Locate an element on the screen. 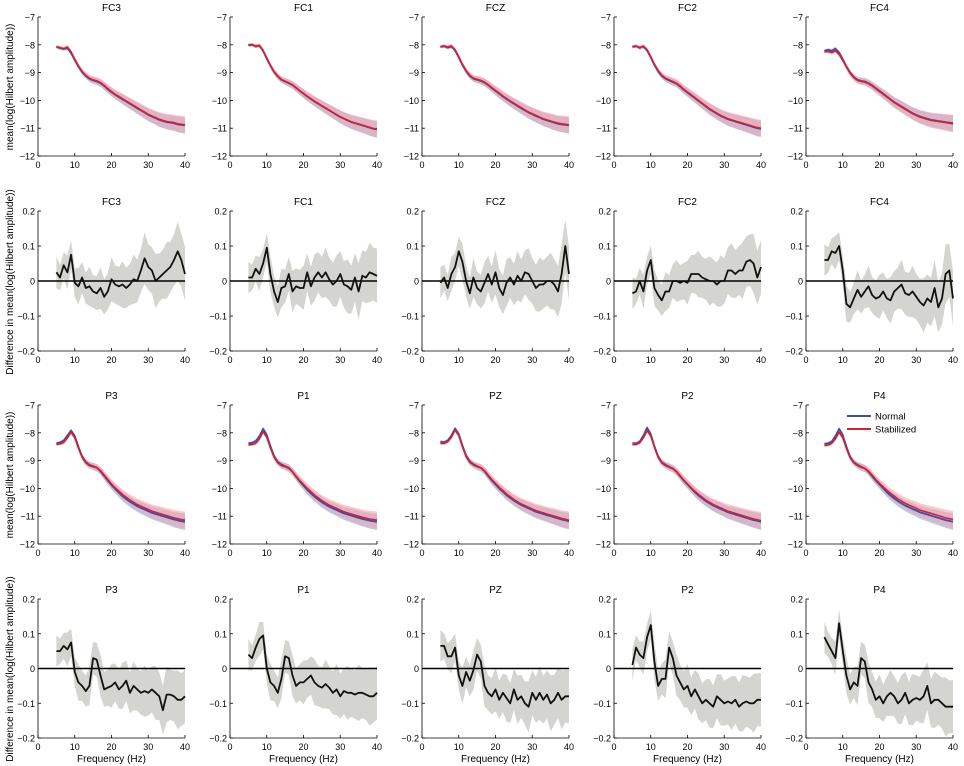 Image resolution: width=964 pixels, height=766 pixels. panel-fc4-spectrum: FC4 −12 −11 −10 −9 −8 −7 0 10 20 30 40 is located at coordinates (873, 86).